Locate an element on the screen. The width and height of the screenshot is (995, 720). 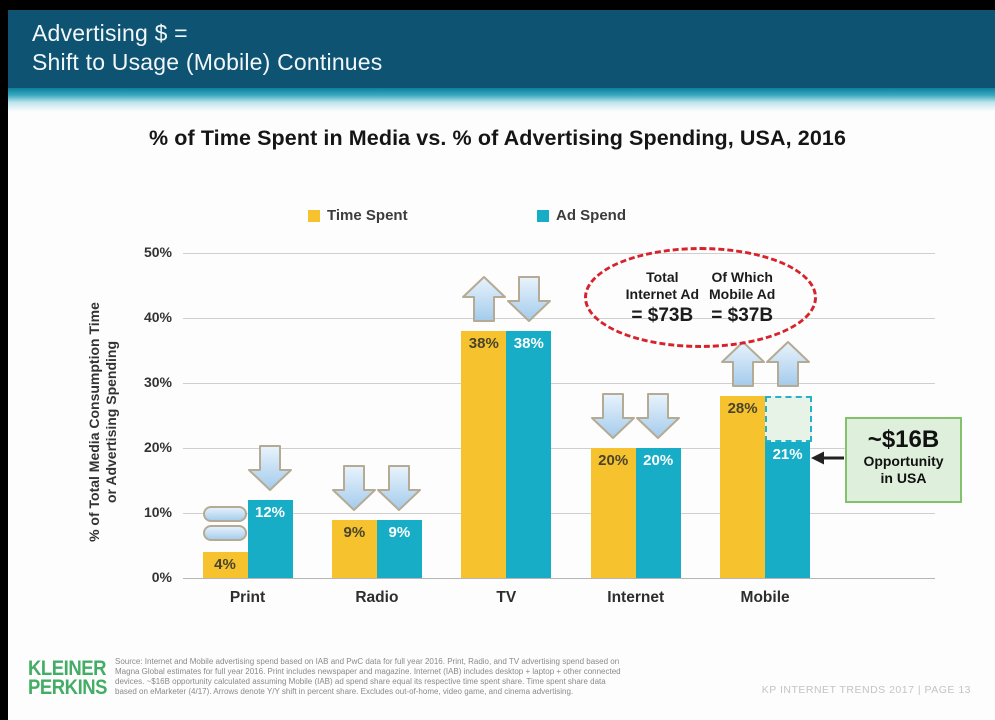
category-label-internet: Internet is located at coordinates (636, 597).